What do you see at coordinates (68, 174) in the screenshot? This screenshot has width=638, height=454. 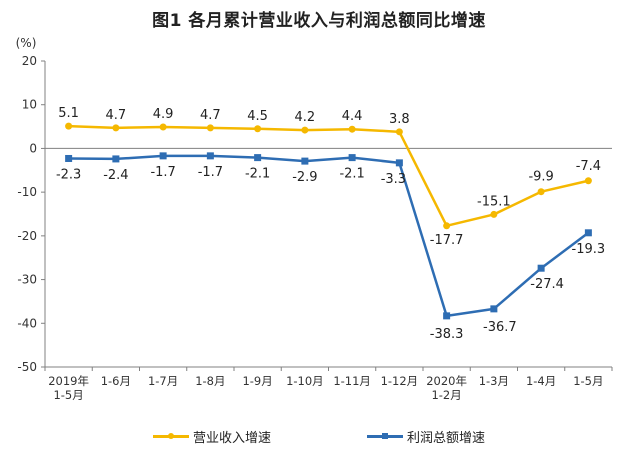 I see `data-label-profit: -2.3` at bounding box center [68, 174].